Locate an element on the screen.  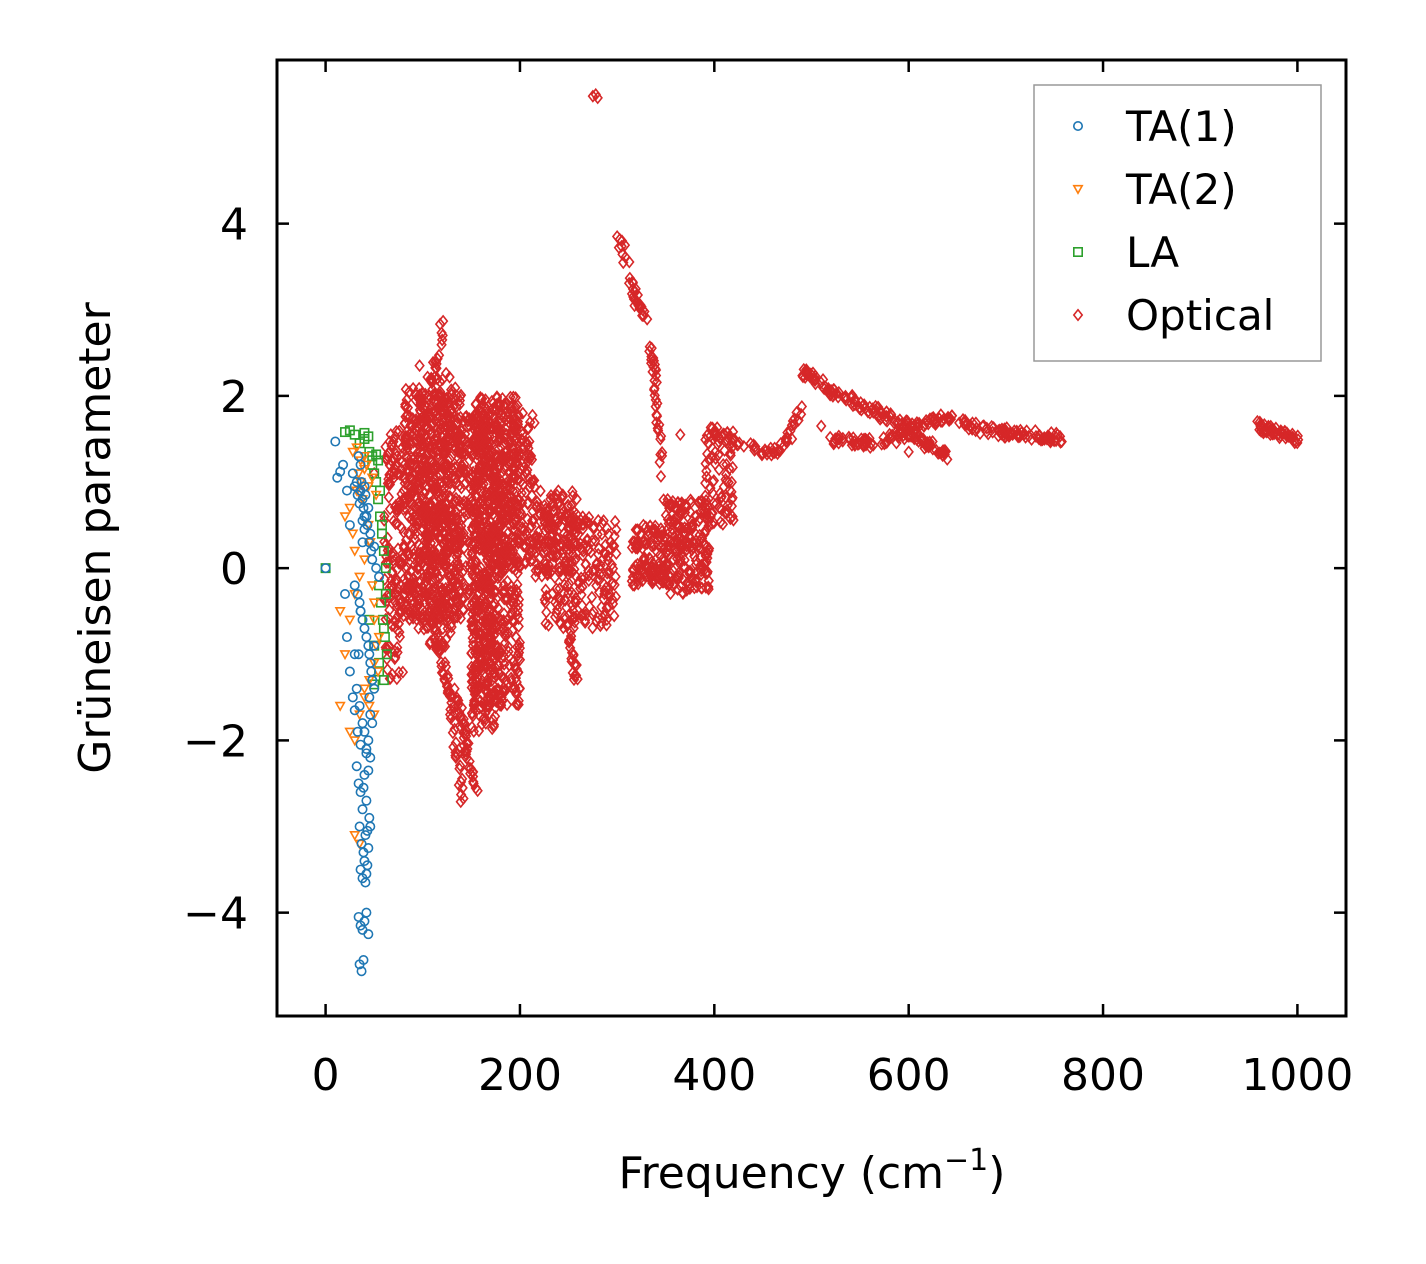
x-tick-label: 0 is located at coordinates (326, 1075).